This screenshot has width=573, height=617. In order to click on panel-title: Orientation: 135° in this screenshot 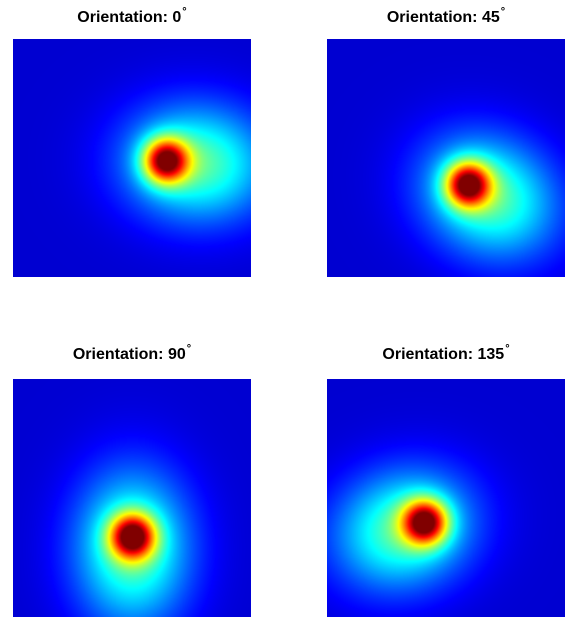, I will do `click(439, 353)`.